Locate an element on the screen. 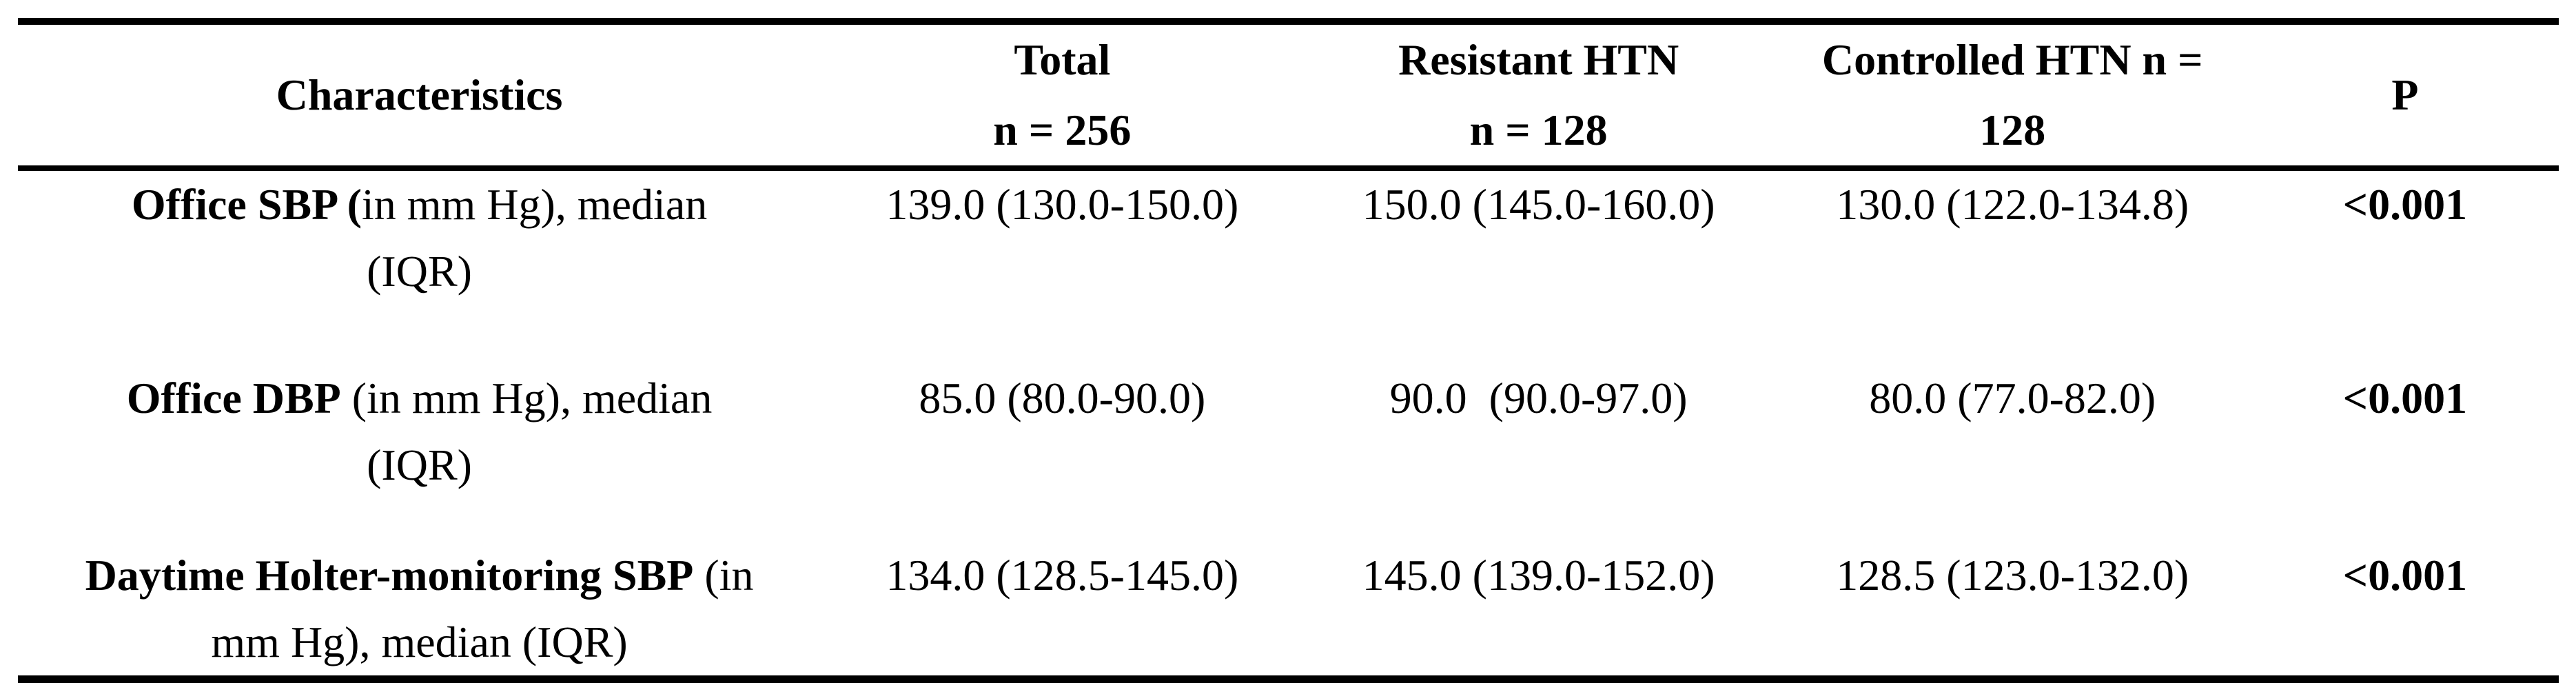 The image size is (2576, 683). cell-controlled-htn-value: 80.0 (77.0-82.0) is located at coordinates (2012, 398).